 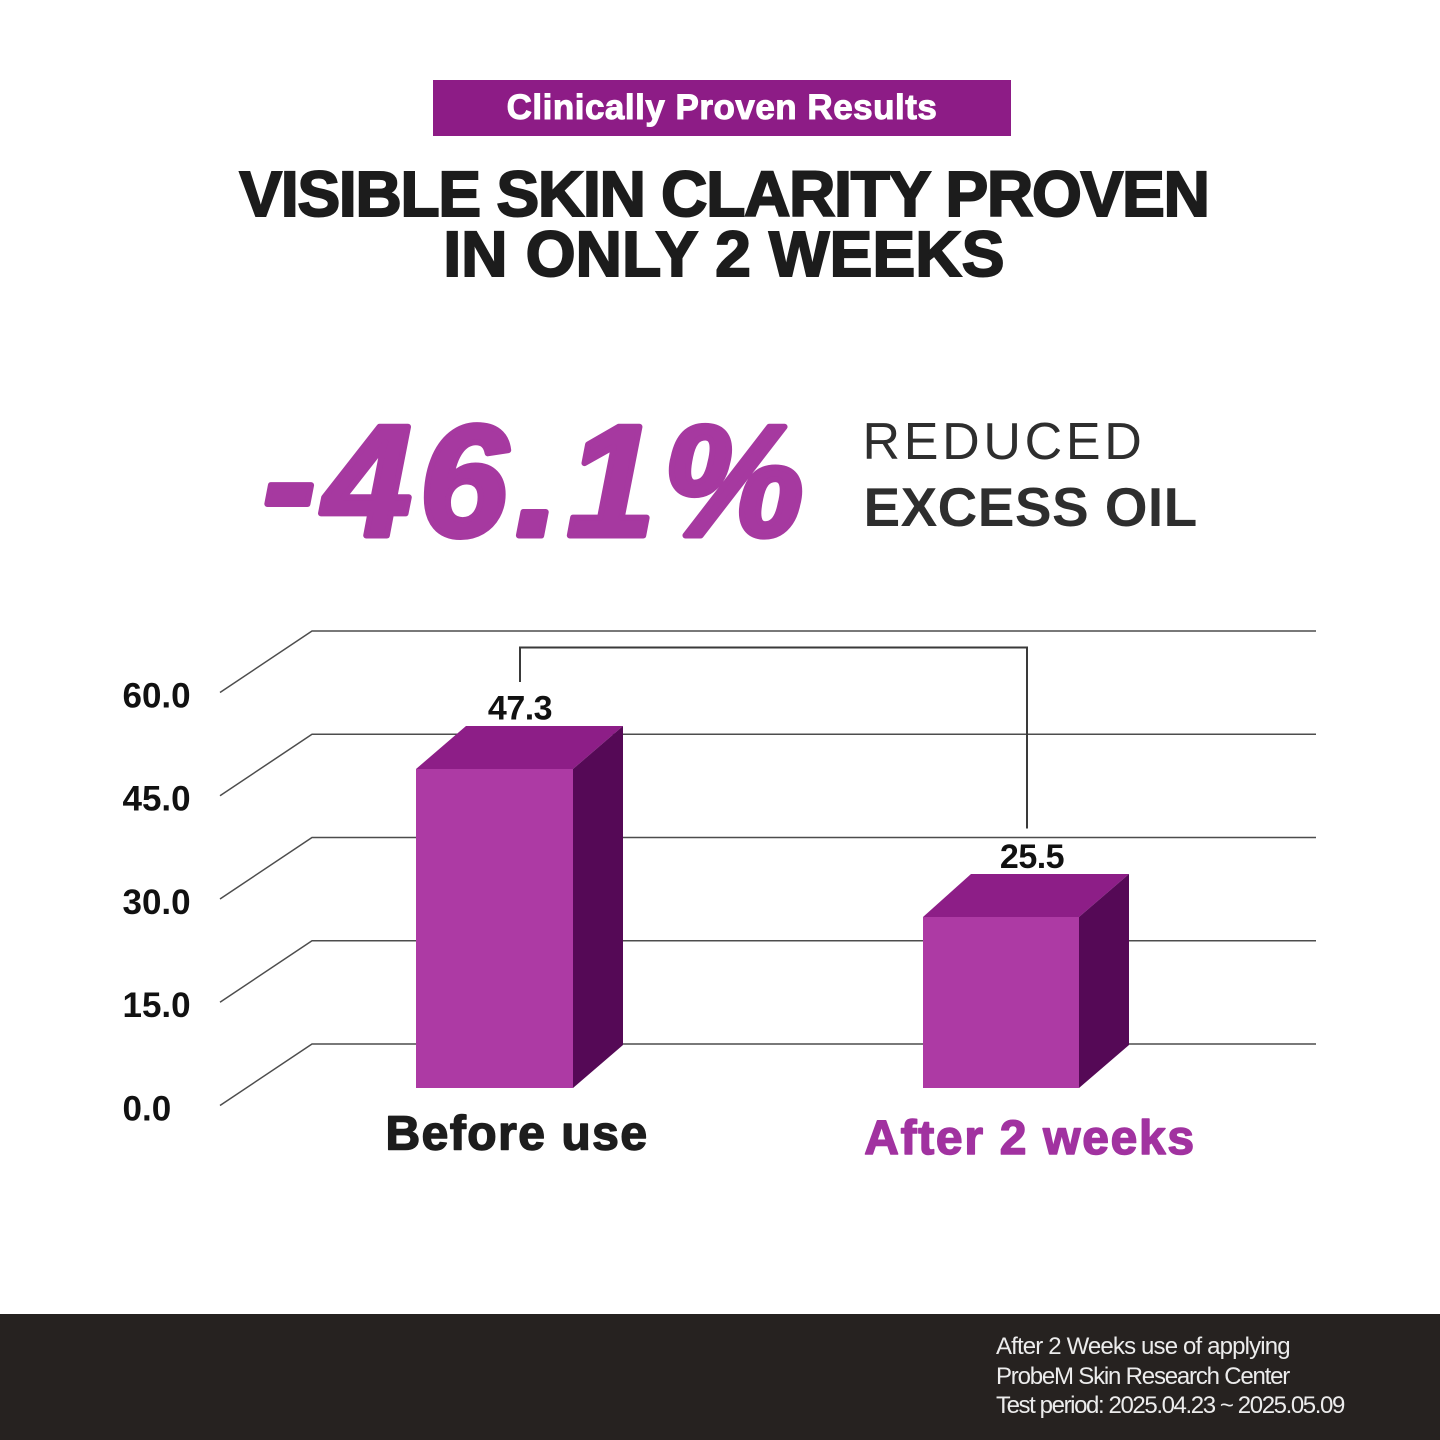 What do you see at coordinates (157, 1005) in the screenshot?
I see `svg-text: 15.0` at bounding box center [157, 1005].